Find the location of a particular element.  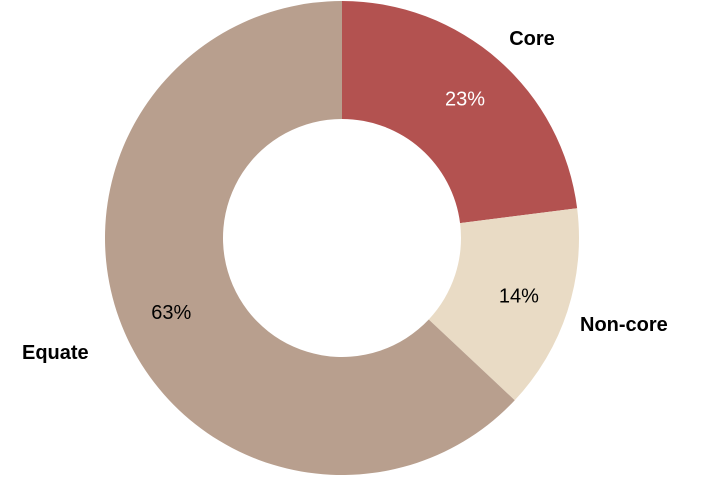

value-label-core: 23% is located at coordinates (465, 99).